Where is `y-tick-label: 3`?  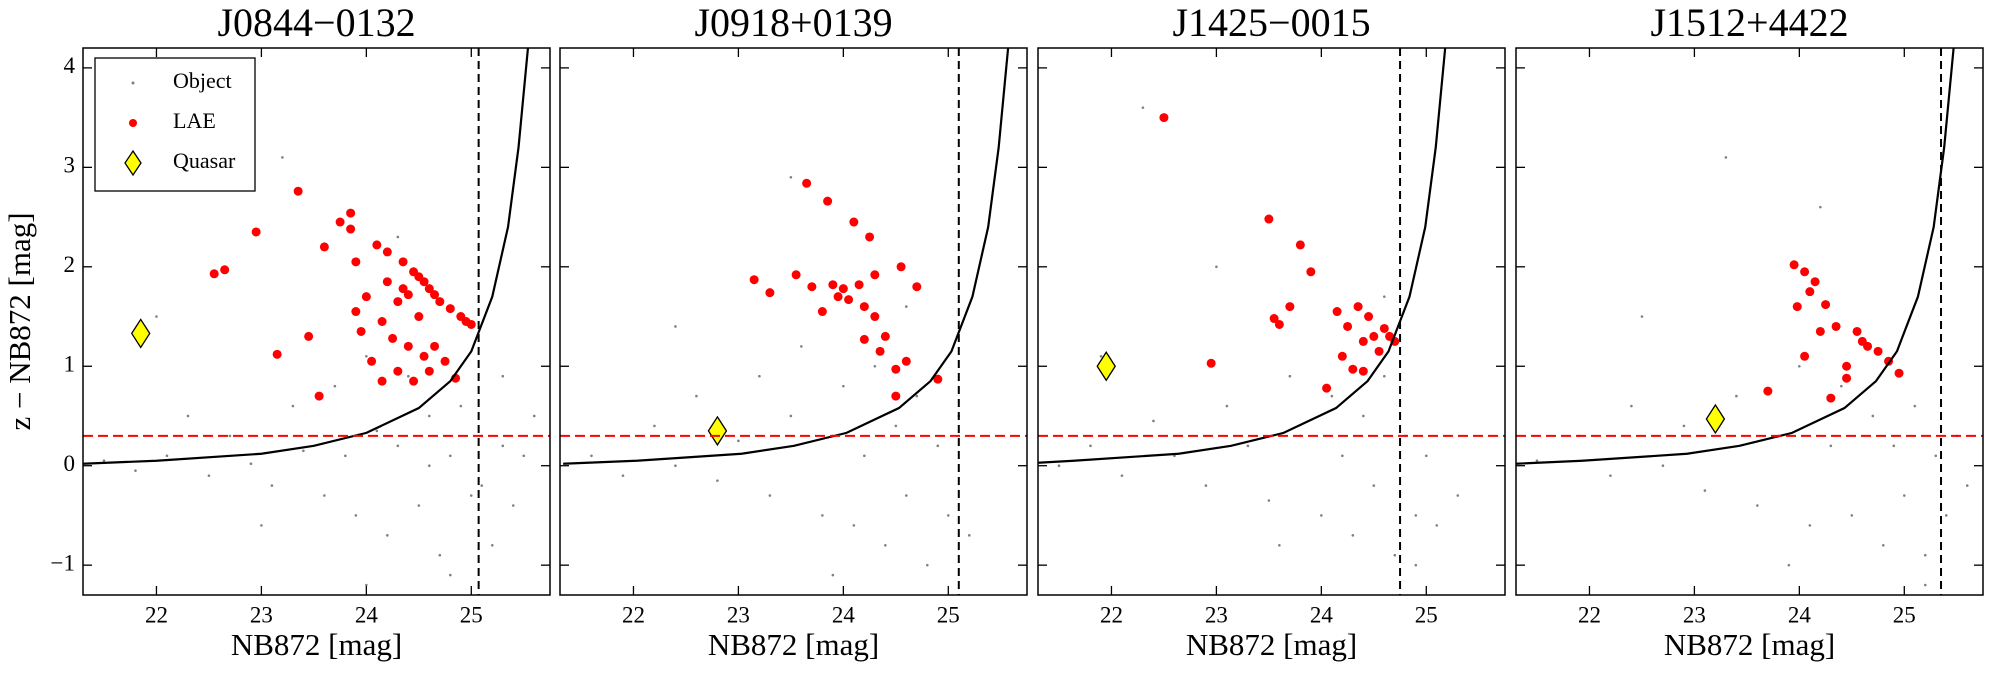
y-tick-label: 3 is located at coordinates (70, 165).